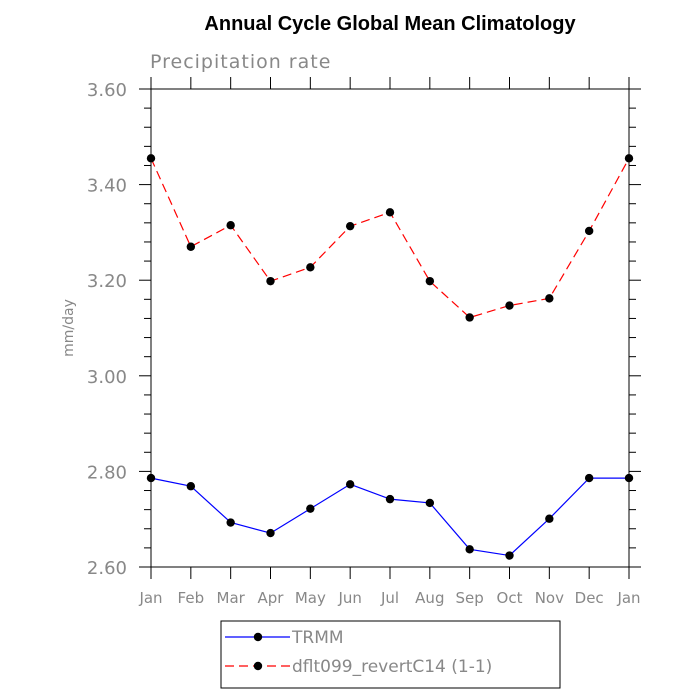  I want to click on x-tick-label: Jun, so click(349, 598).